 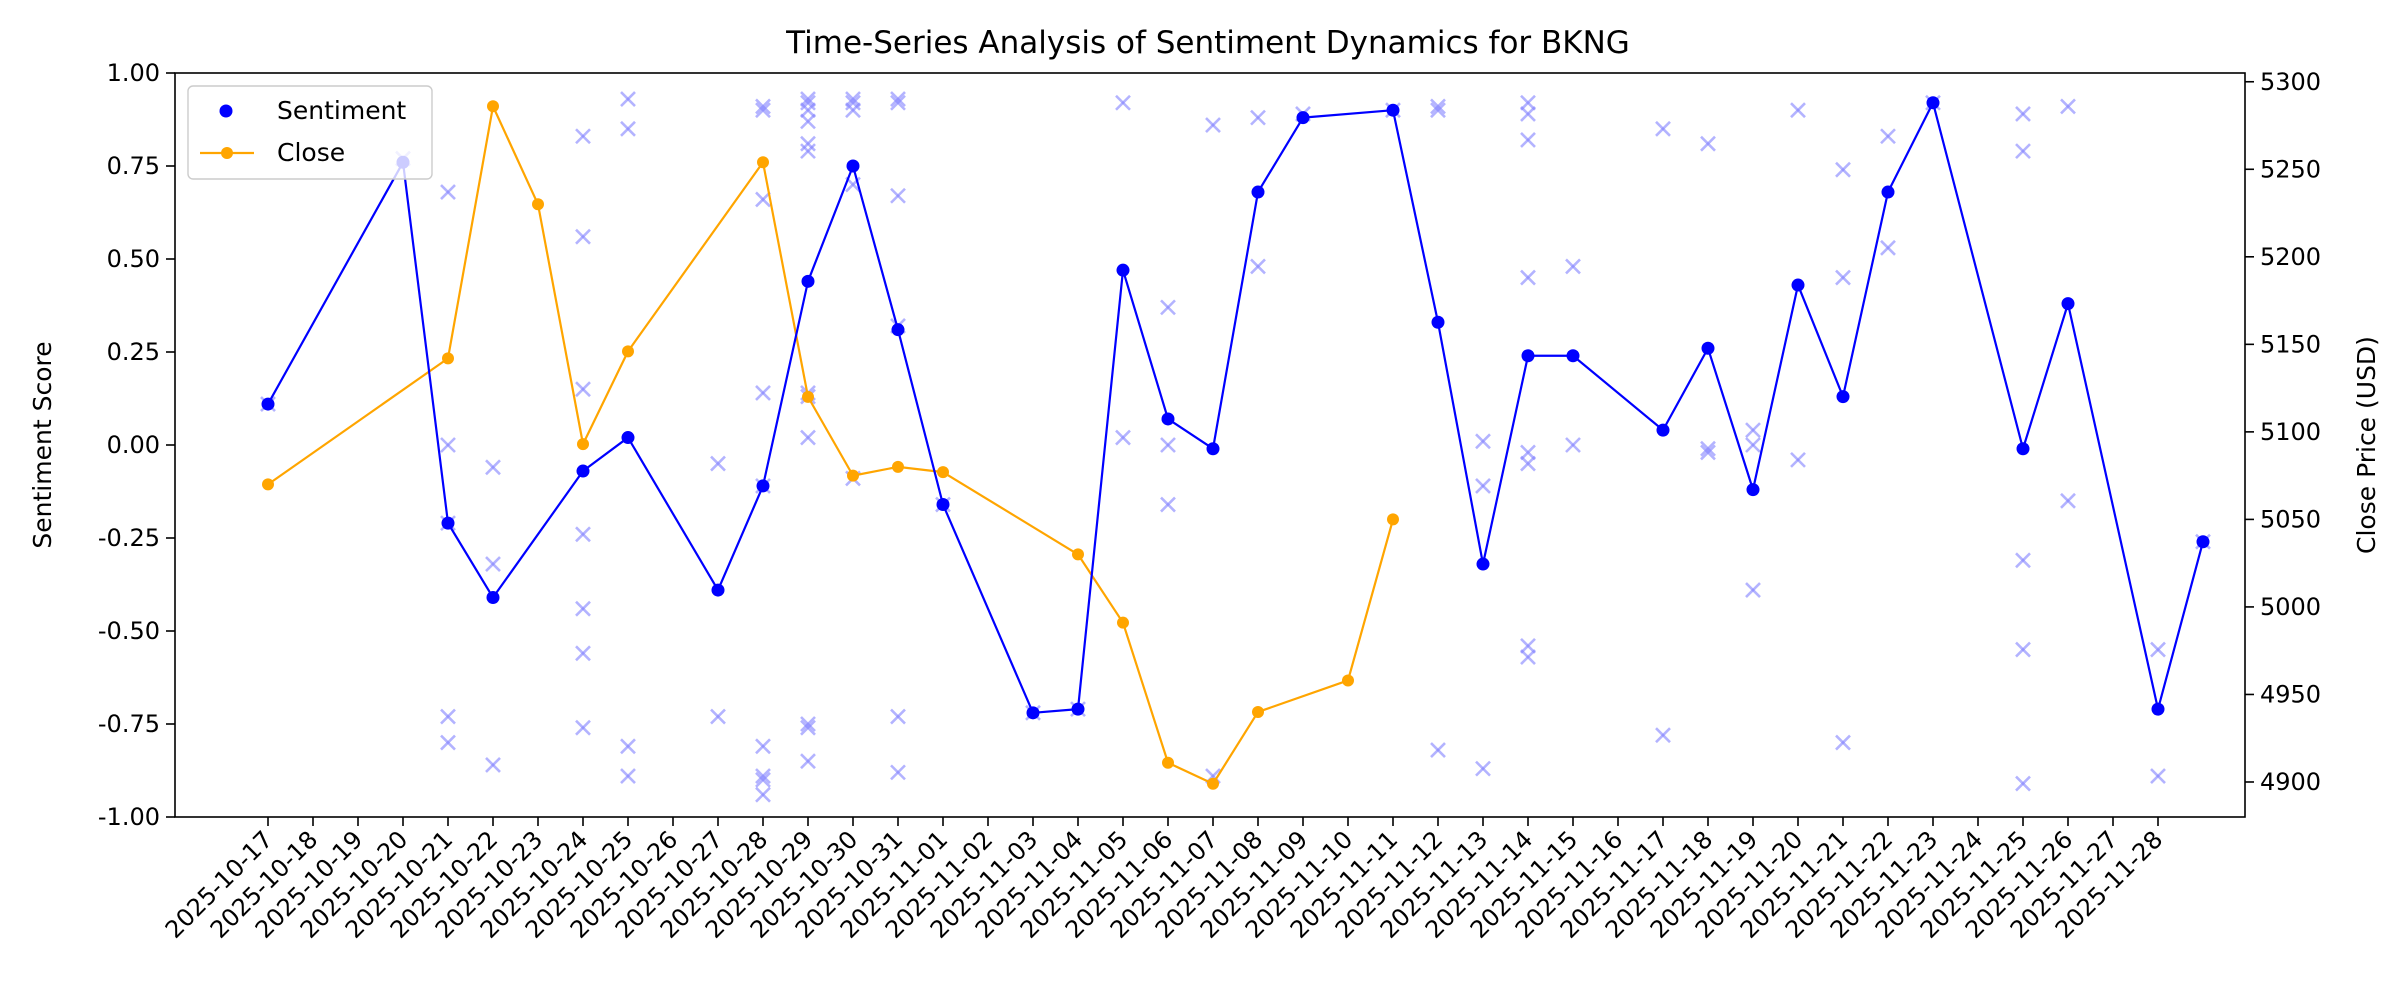 What do you see at coordinates (2366, 445) in the screenshot?
I see `y2-axis-label: Close Price (USD)` at bounding box center [2366, 445].